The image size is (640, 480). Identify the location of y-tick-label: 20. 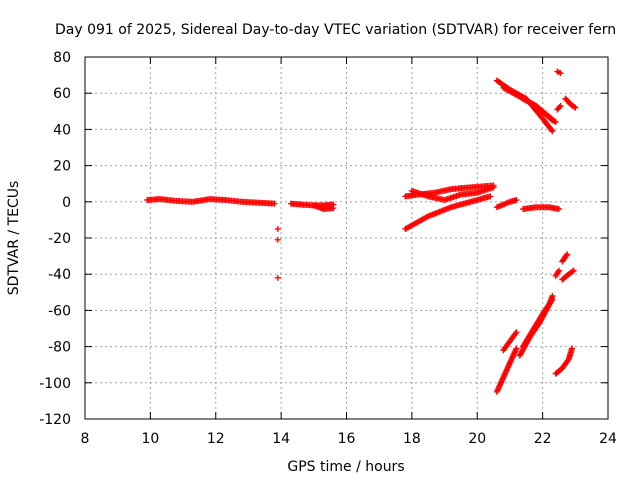
(62, 167).